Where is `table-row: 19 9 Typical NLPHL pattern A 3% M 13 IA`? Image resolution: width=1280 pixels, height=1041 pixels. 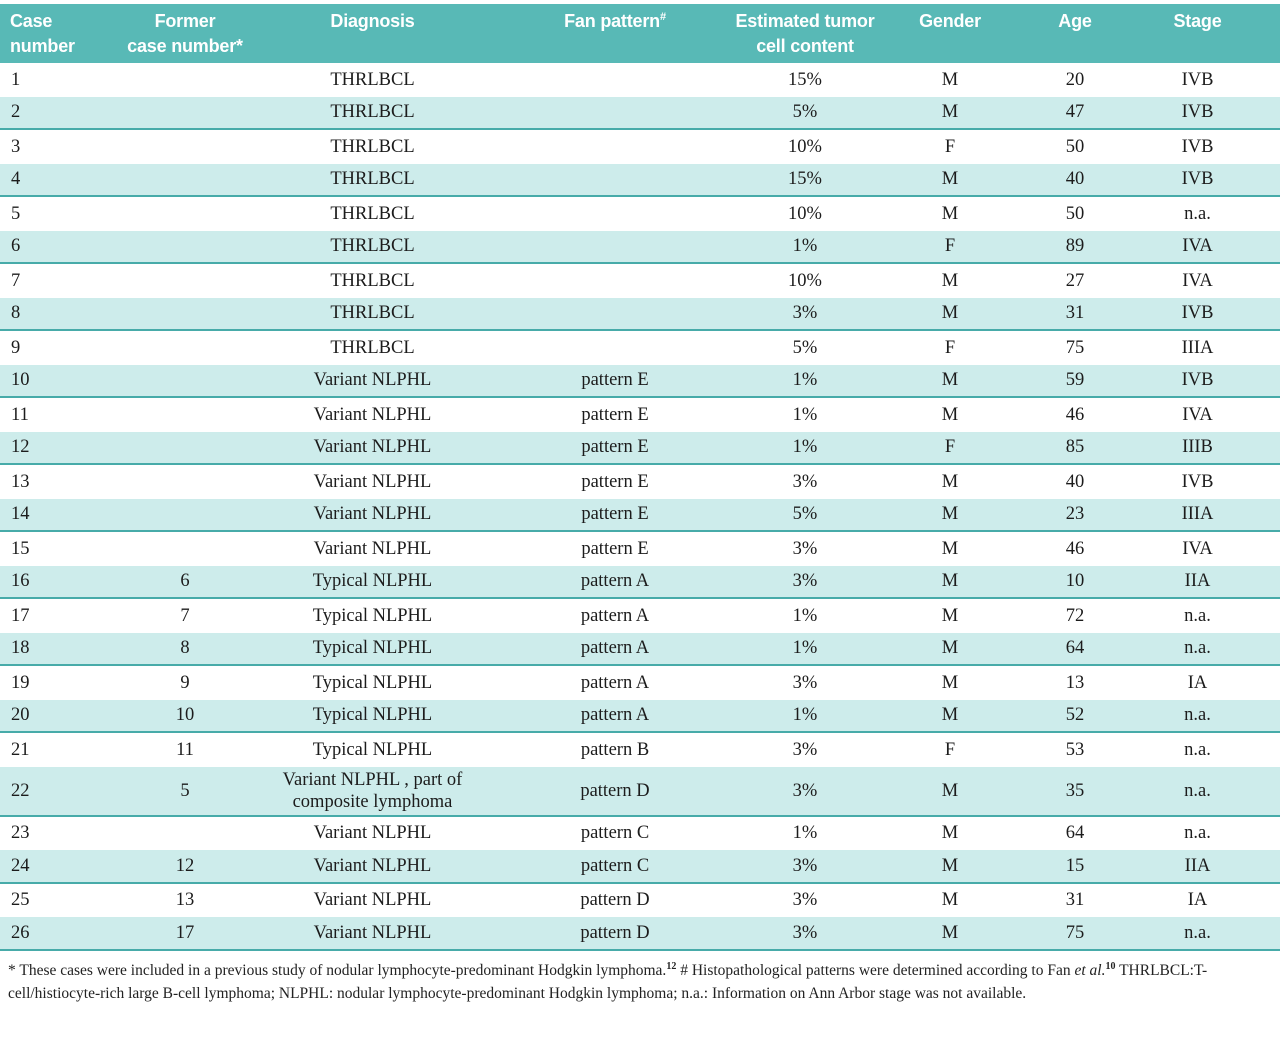
table-row: 19 9 Typical NLPHL pattern A 3% M 13 IA is located at coordinates (640, 683).